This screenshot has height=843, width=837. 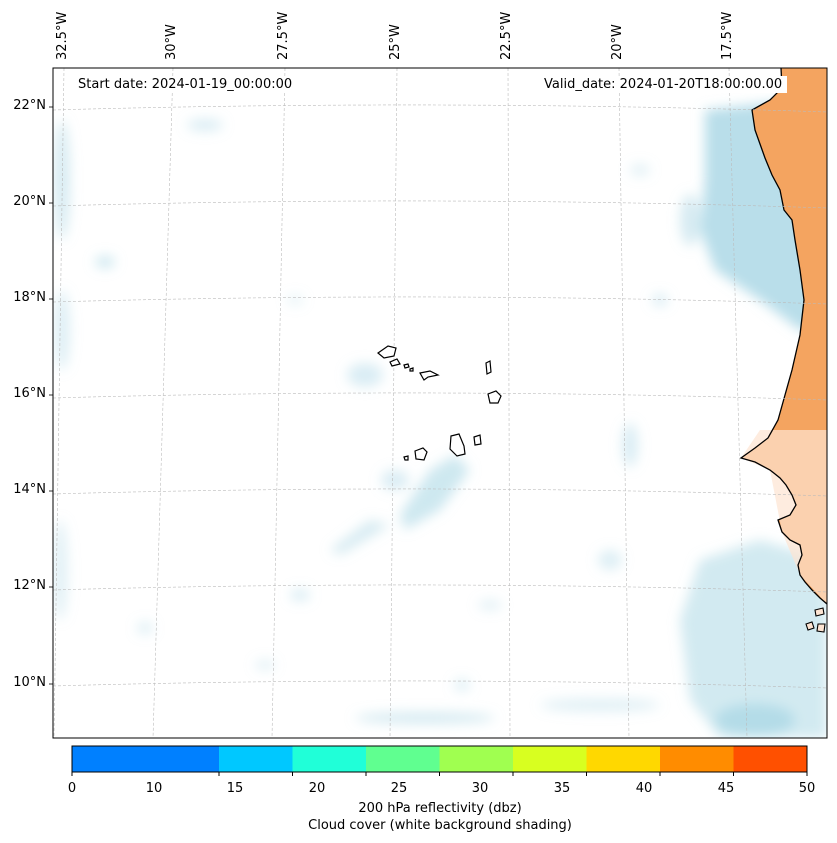 I want to click on cape-verde-islands, so click(x=439, y=403).